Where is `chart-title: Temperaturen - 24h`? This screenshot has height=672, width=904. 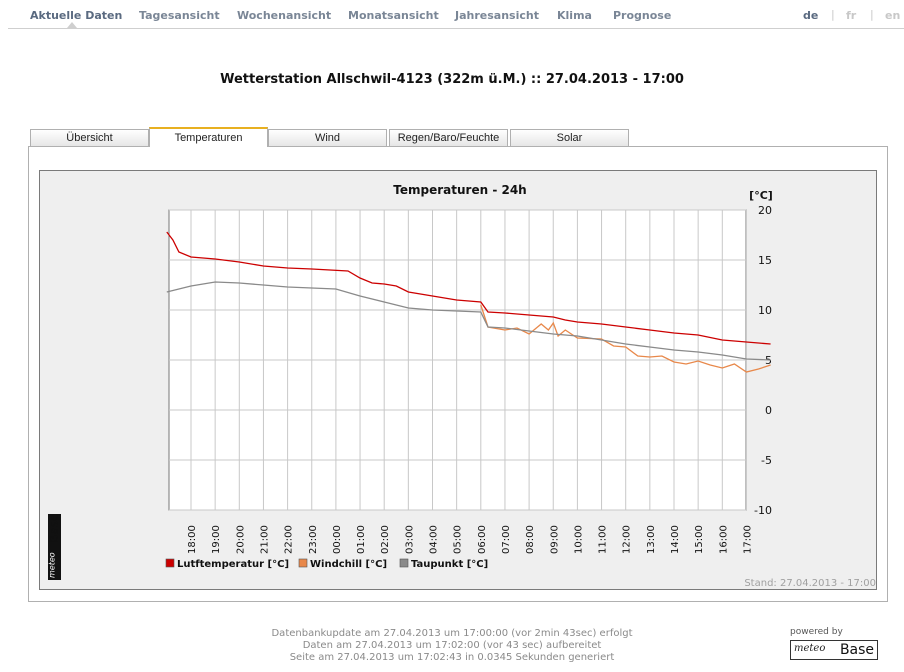
chart-title: Temperaturen - 24h is located at coordinates (459, 190).